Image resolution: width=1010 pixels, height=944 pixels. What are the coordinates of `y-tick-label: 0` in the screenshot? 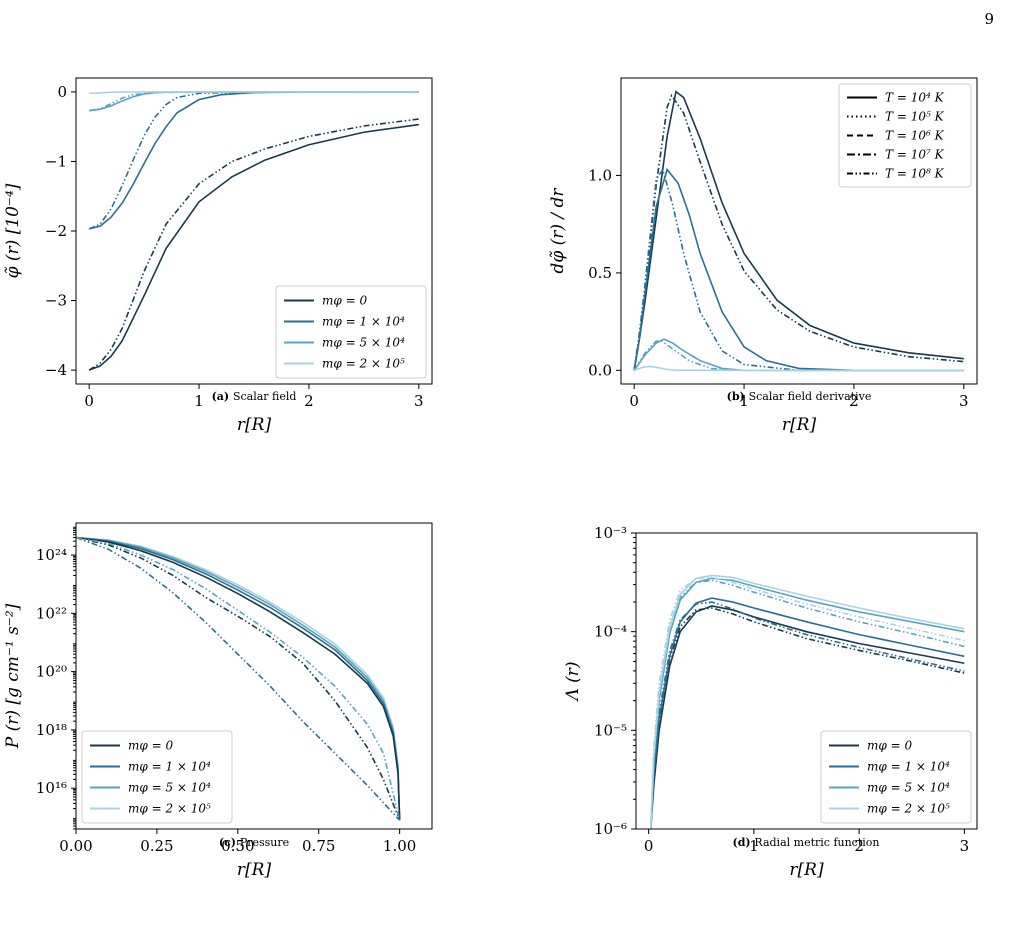 It's located at (62, 92).